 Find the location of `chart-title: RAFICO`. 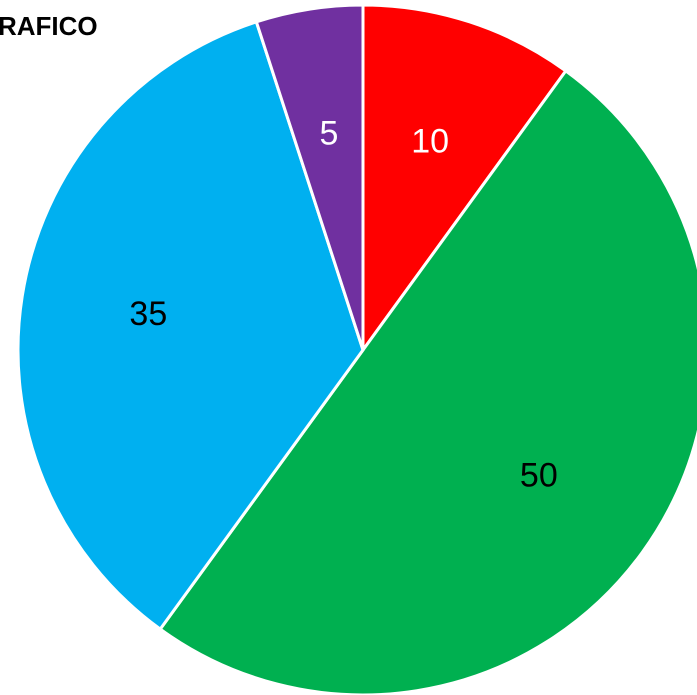

chart-title: RAFICO is located at coordinates (49, 26).